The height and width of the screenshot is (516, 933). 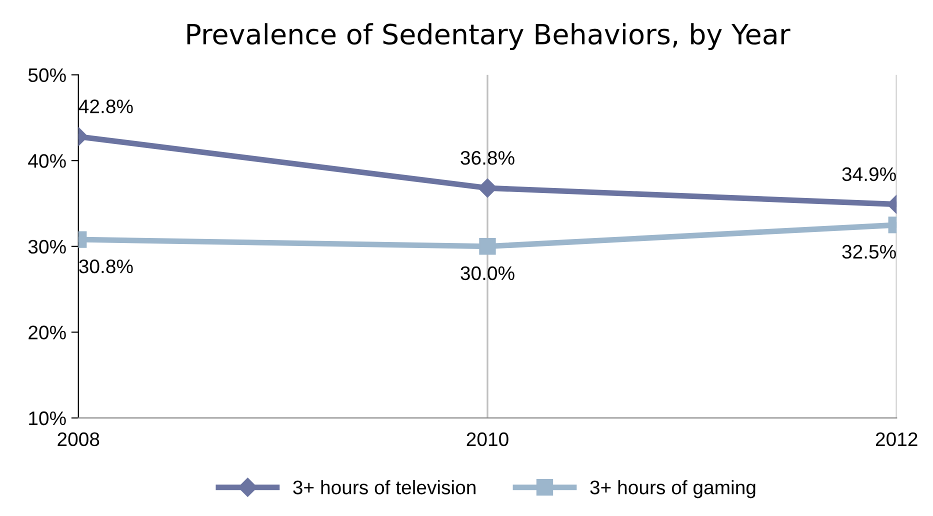 What do you see at coordinates (897, 439) in the screenshot?
I see `x-tick-label: 2012` at bounding box center [897, 439].